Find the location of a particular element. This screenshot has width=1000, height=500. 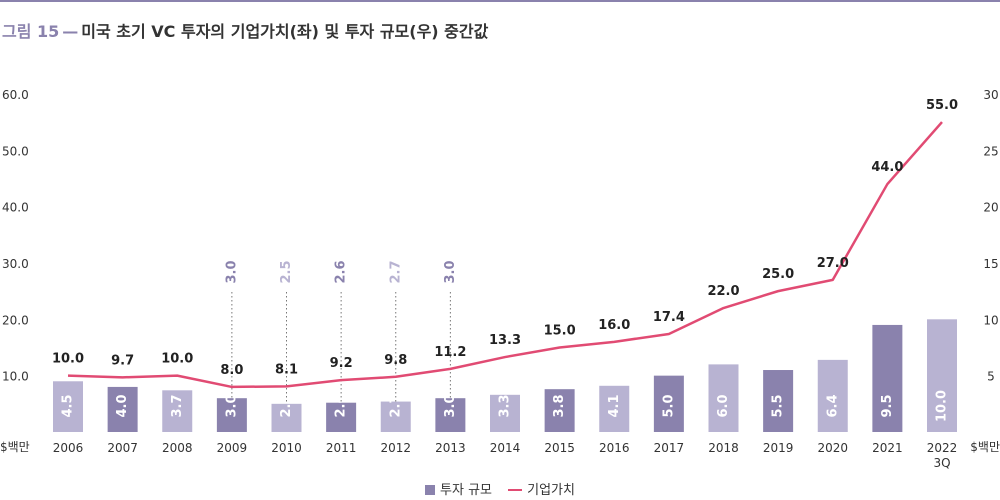

figure-number: 그림 15 is located at coordinates (31, 31).